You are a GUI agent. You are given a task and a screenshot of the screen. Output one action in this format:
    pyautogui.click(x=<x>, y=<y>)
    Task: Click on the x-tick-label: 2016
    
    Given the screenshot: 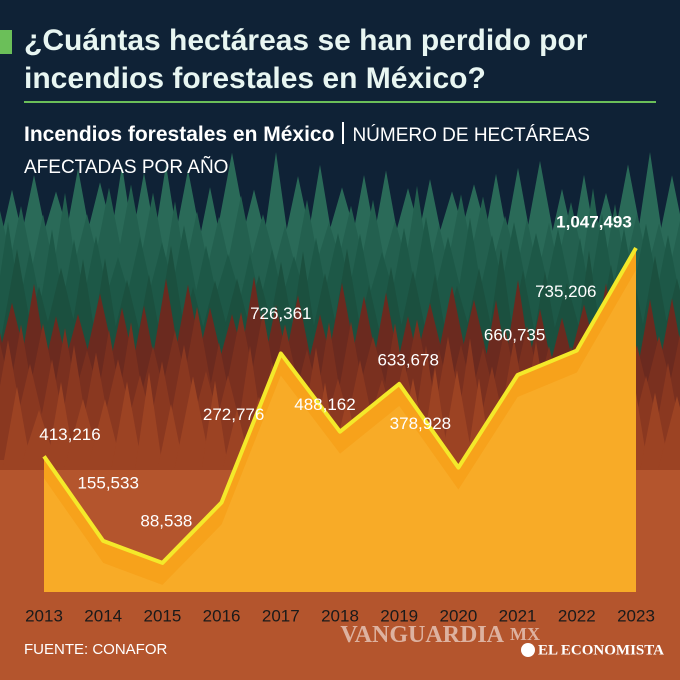 What is the action you would take?
    pyautogui.click(x=222, y=615)
    